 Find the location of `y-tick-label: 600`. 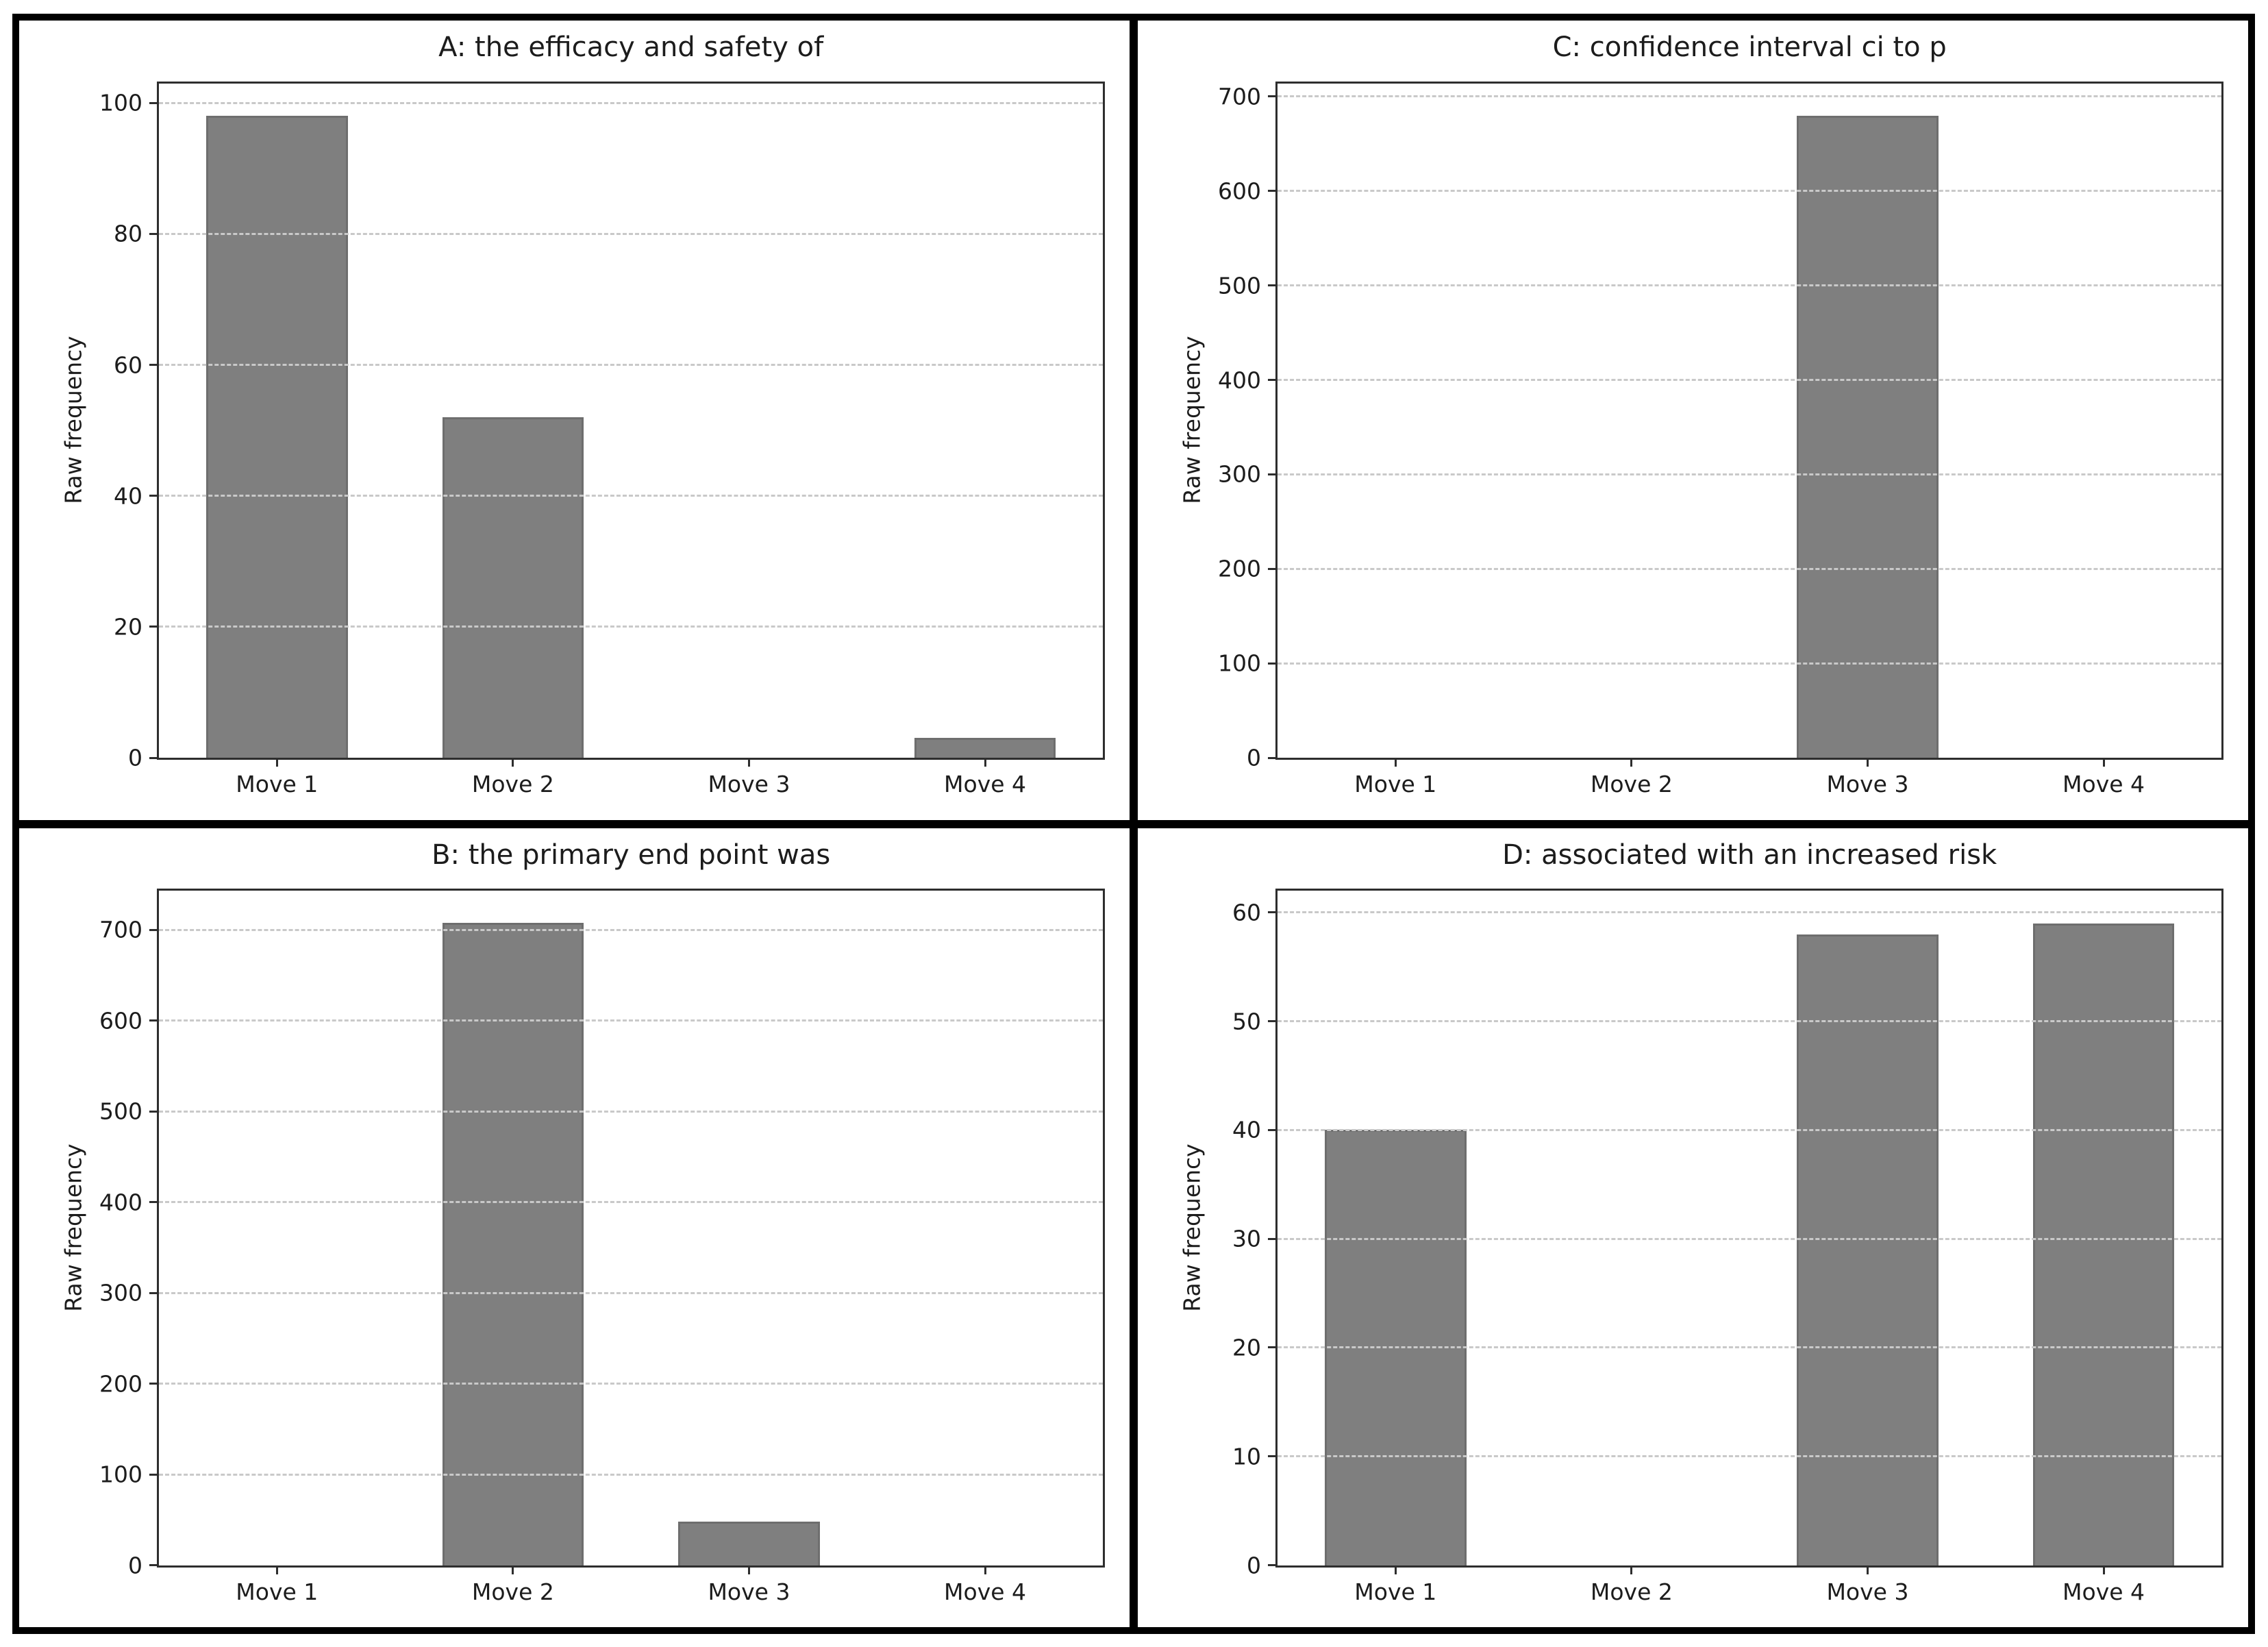

y-tick-label: 600 is located at coordinates (1239, 191).